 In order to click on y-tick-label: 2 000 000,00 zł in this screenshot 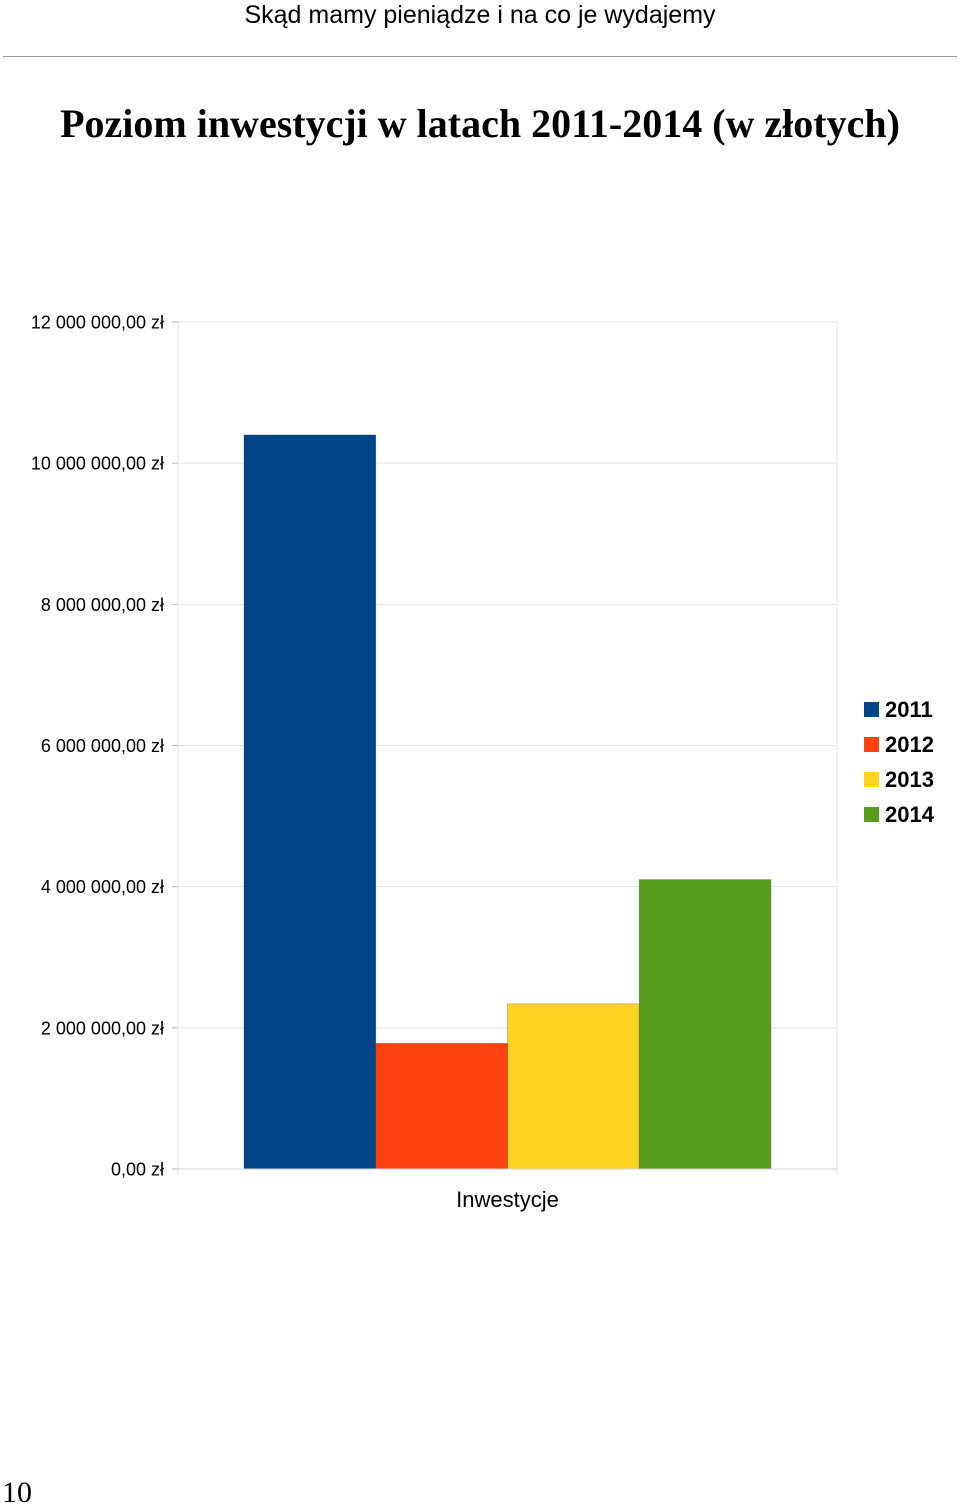, I will do `click(102, 1028)`.